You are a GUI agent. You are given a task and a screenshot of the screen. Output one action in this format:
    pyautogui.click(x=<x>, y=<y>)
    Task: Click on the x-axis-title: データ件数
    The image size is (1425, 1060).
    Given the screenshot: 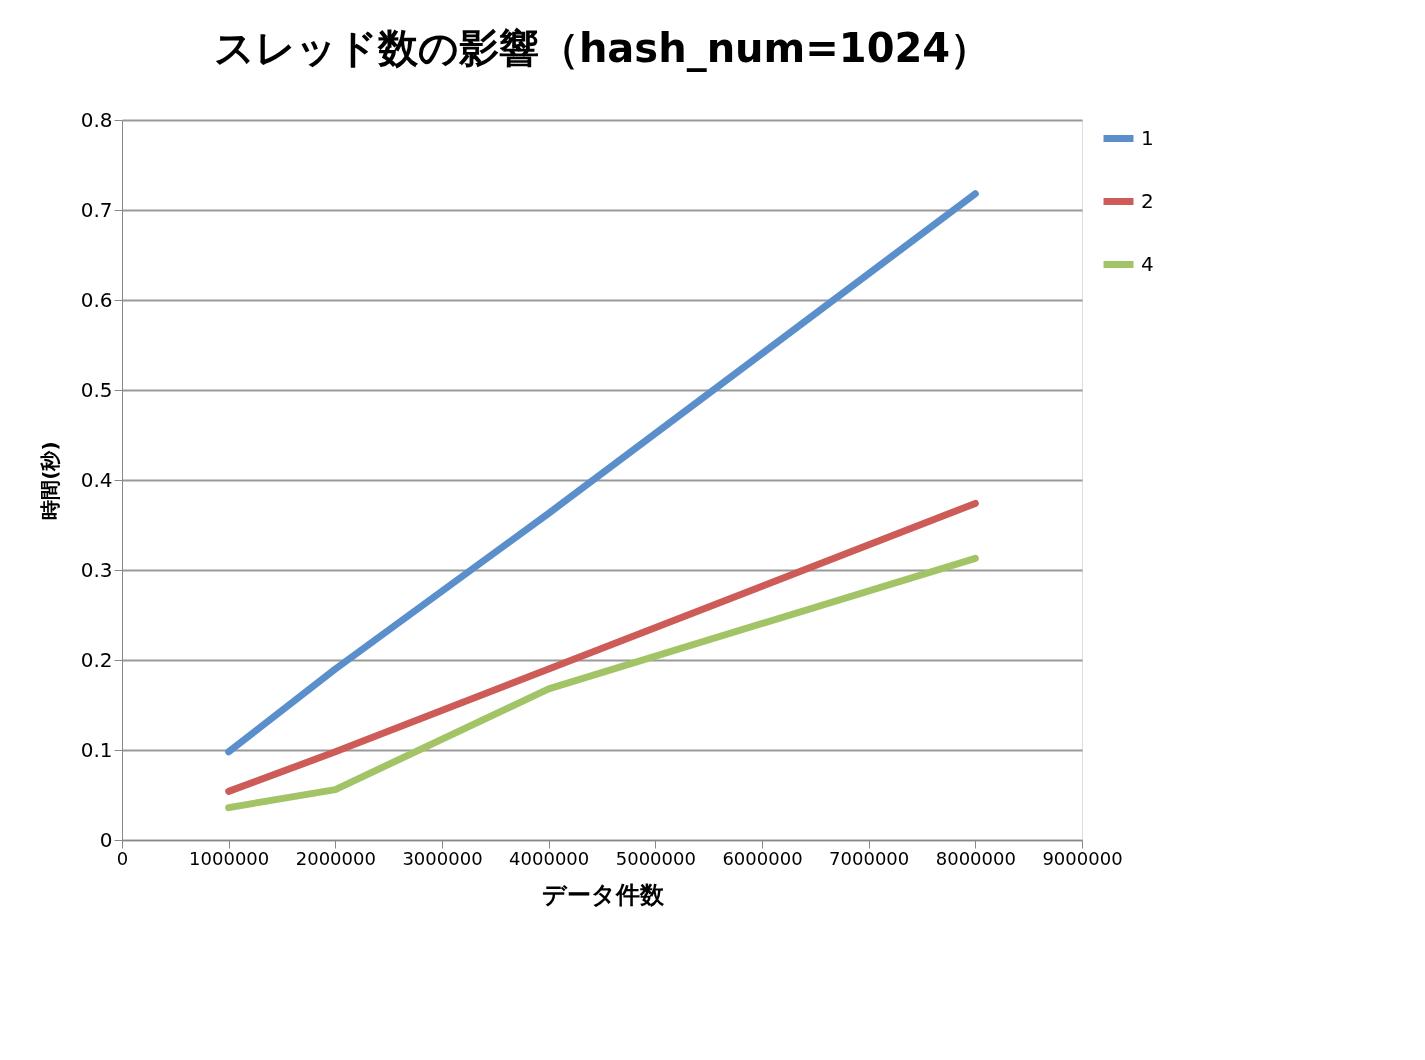 What is the action you would take?
    pyautogui.click(x=603, y=894)
    